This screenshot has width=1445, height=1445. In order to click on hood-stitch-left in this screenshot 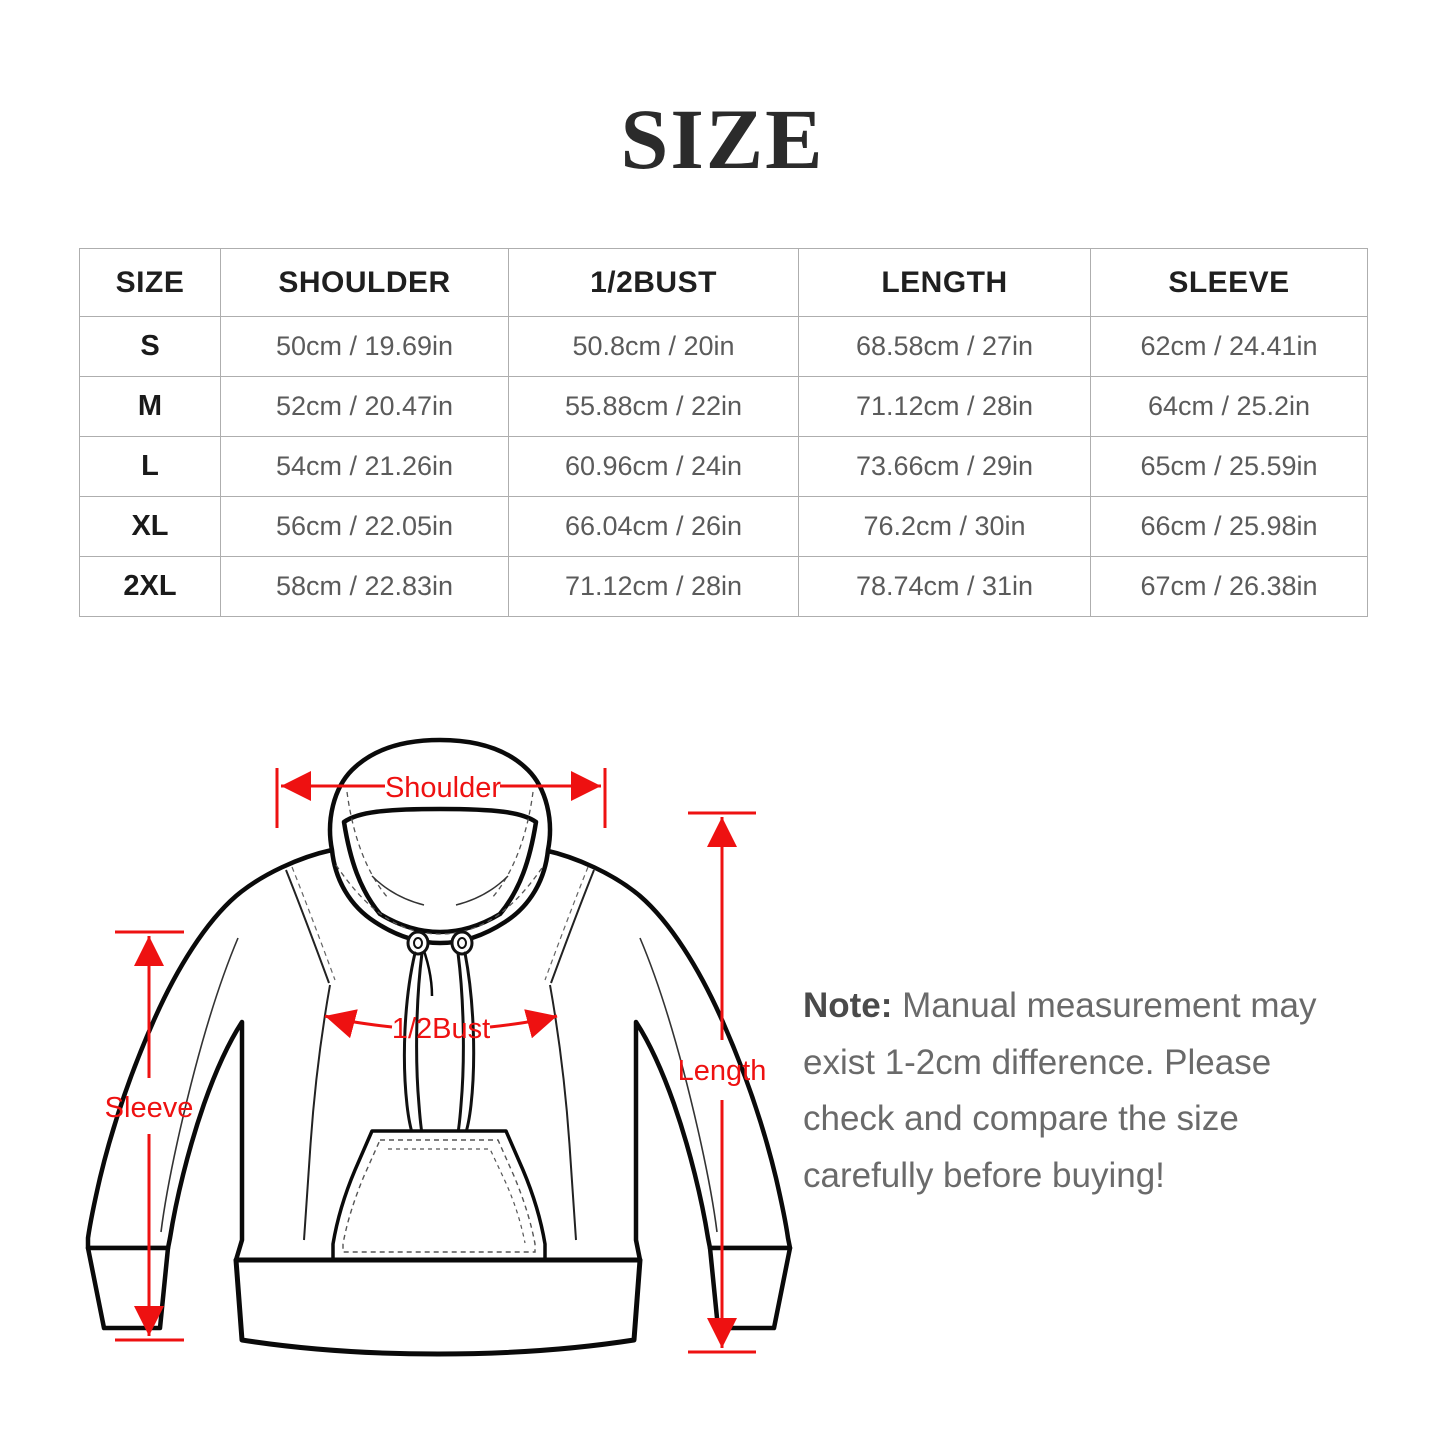, I will do `click(367, 845)`.